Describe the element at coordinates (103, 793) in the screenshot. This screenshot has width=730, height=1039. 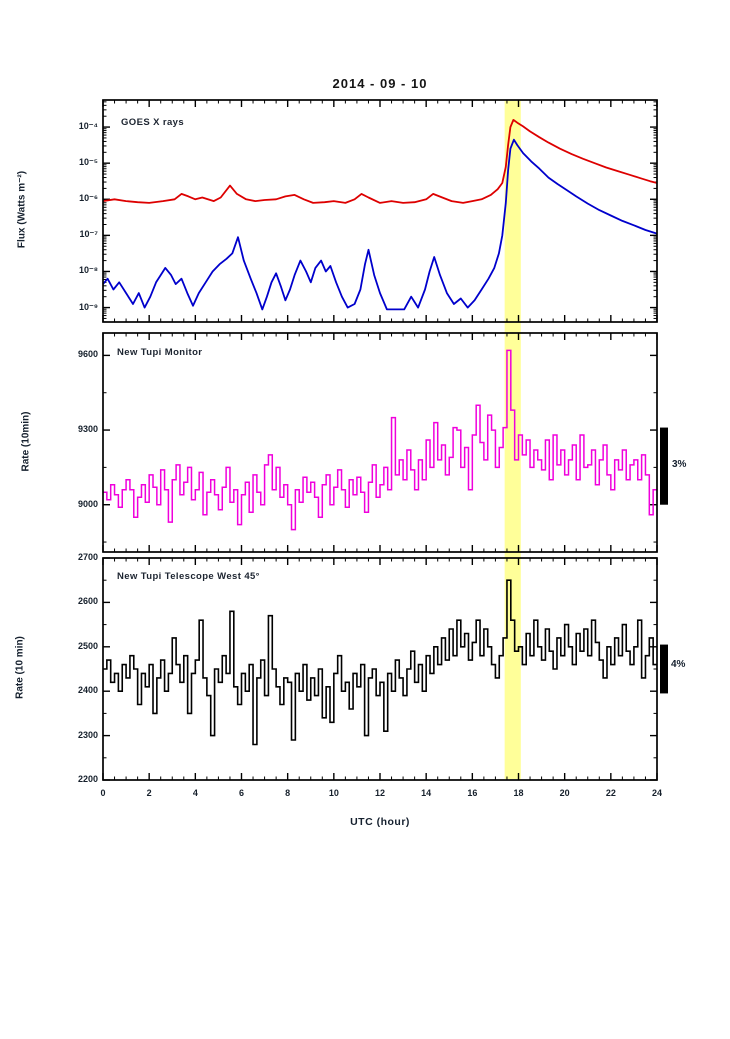
I see `x-tick-label: 0` at that location.